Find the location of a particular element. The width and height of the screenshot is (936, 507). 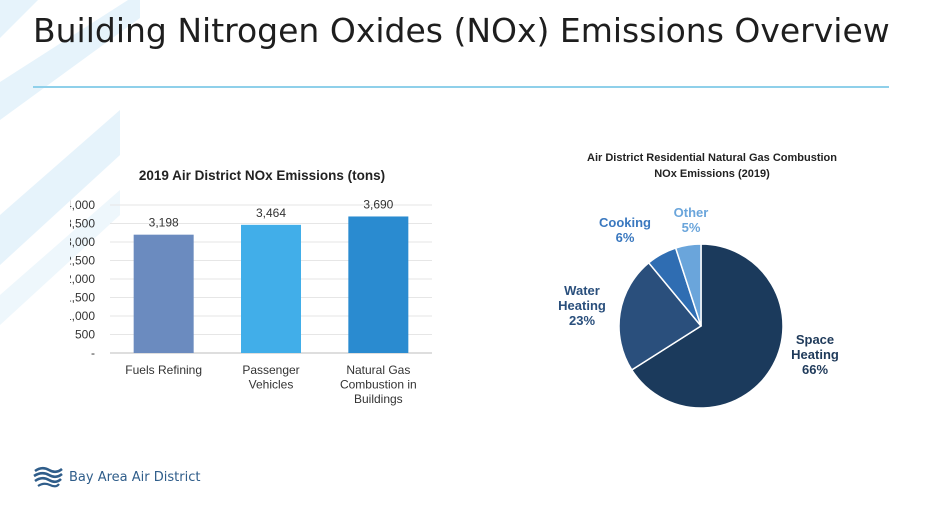

y-tick-label: 1,000 is located at coordinates (82, 316).